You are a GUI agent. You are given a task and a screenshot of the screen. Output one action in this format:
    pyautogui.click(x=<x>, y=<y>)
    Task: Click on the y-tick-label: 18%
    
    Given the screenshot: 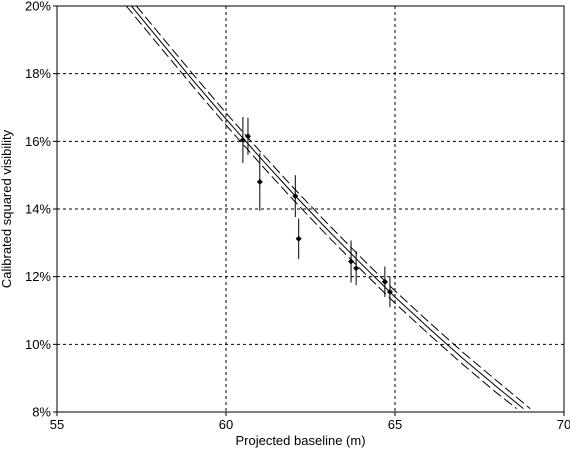 What is the action you would take?
    pyautogui.click(x=38, y=73)
    